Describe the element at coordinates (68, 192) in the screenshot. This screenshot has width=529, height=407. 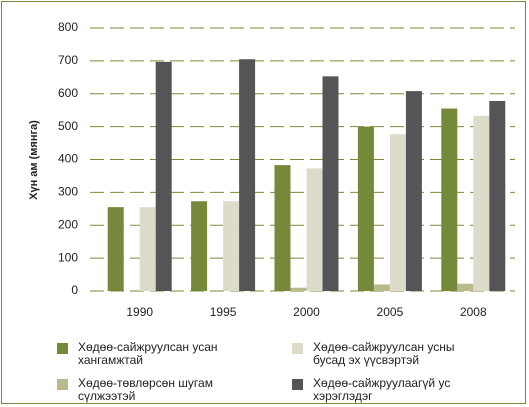
I see `y-tick-label: 300` at that location.